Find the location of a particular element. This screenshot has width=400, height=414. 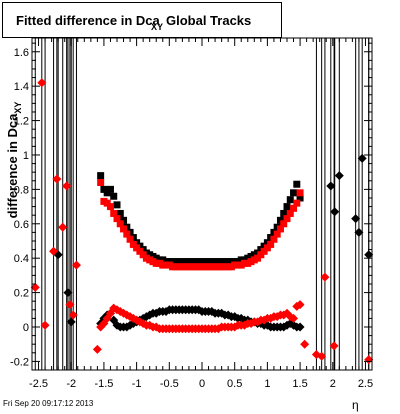

y-tick-label: 1.4 is located at coordinates (21, 87).